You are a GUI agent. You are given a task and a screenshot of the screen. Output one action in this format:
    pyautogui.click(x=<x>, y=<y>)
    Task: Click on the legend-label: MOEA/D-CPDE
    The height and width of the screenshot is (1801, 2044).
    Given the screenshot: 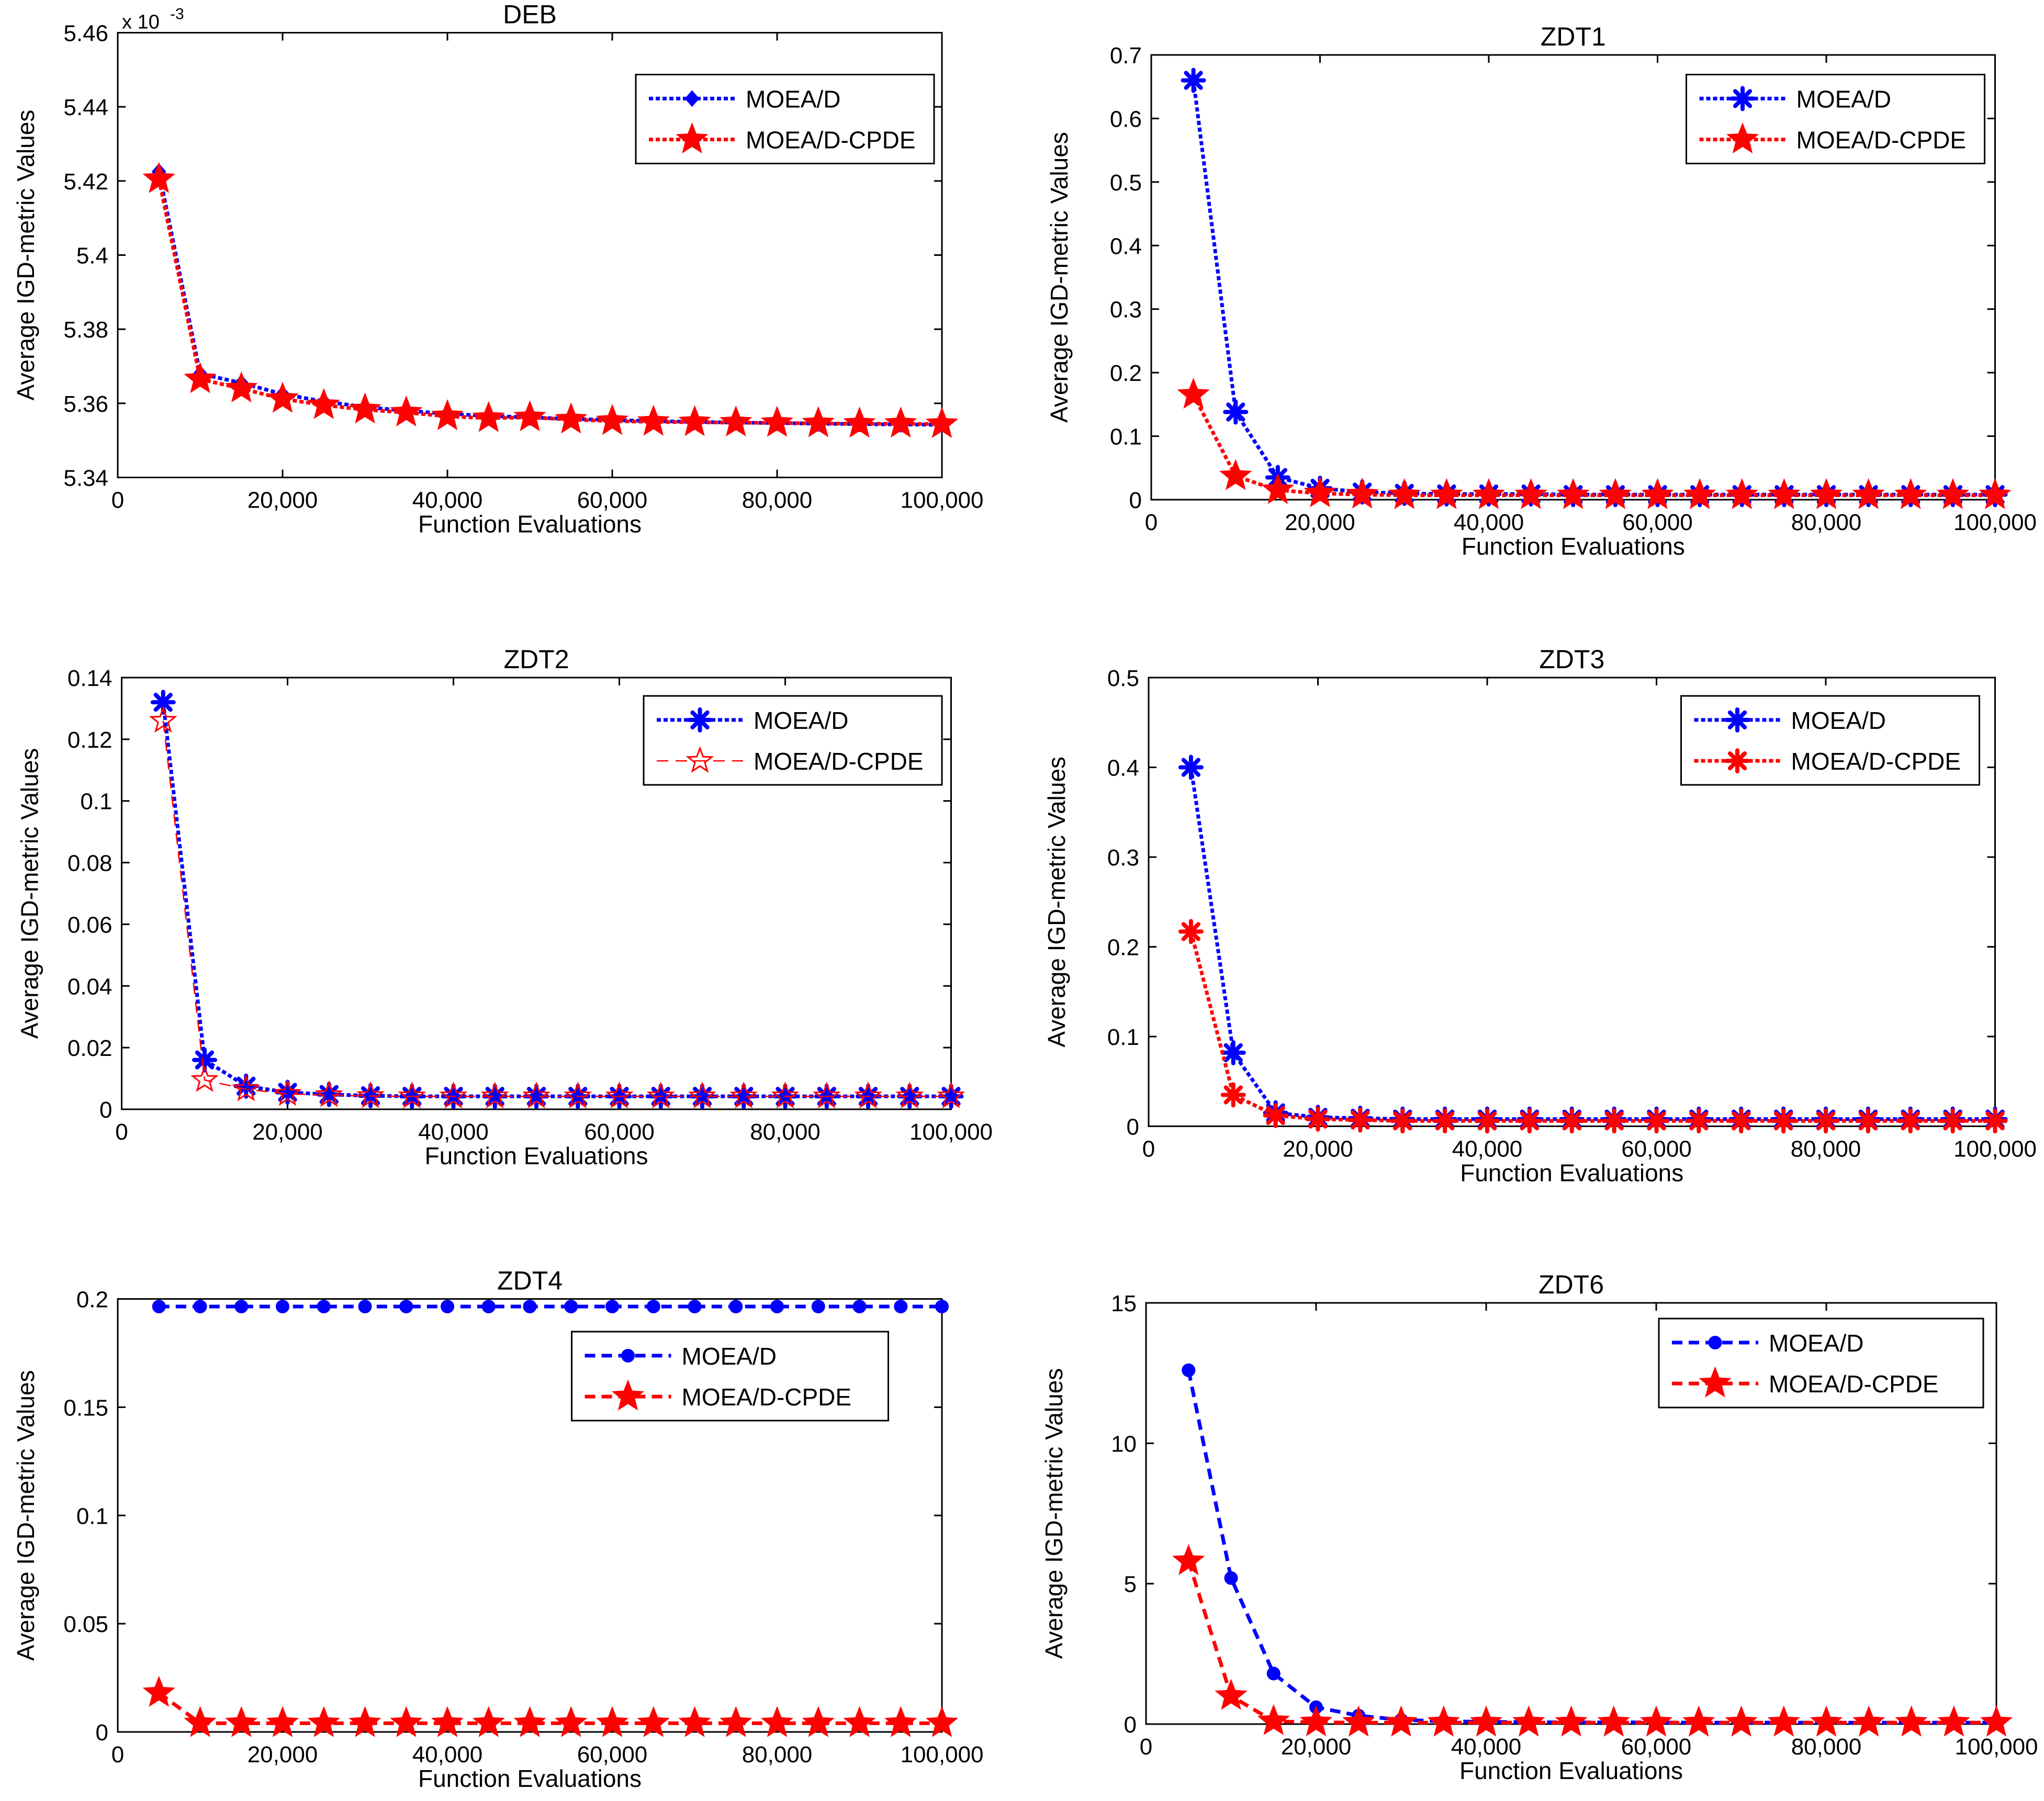 What is the action you would take?
    pyautogui.click(x=767, y=1397)
    